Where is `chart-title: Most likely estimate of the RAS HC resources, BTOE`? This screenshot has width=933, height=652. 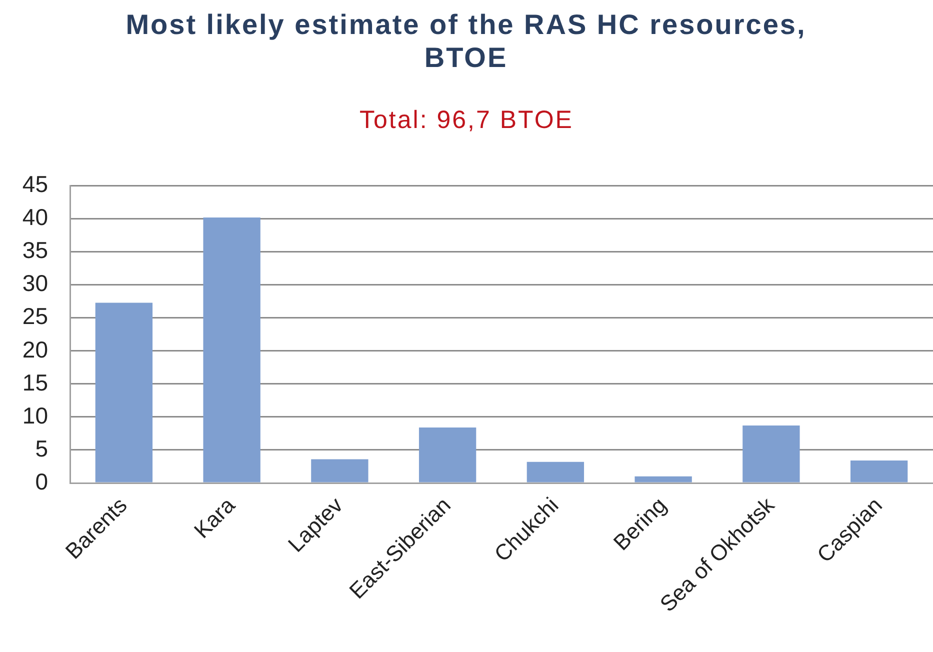 chart-title: Most likely estimate of the RAS HC resources, BTOE is located at coordinates (466, 41).